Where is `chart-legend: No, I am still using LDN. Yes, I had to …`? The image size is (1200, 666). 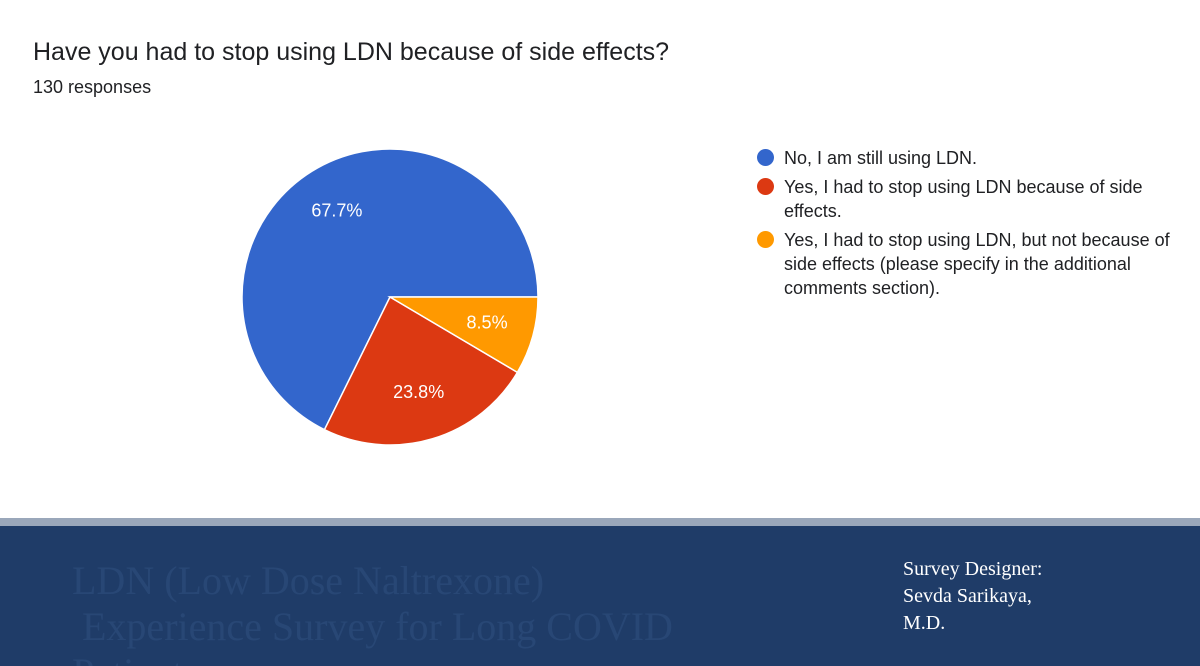 chart-legend: No, I am still using LDN. Yes, I had to … is located at coordinates (967, 225).